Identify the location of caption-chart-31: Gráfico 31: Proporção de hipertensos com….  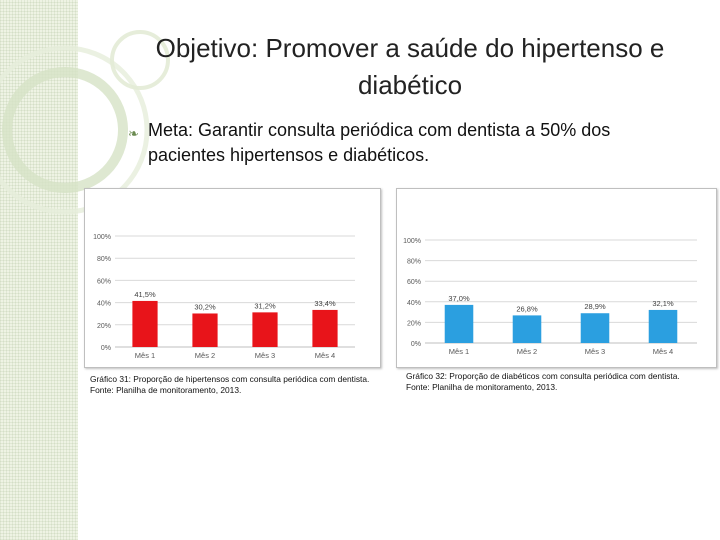
(235, 385).